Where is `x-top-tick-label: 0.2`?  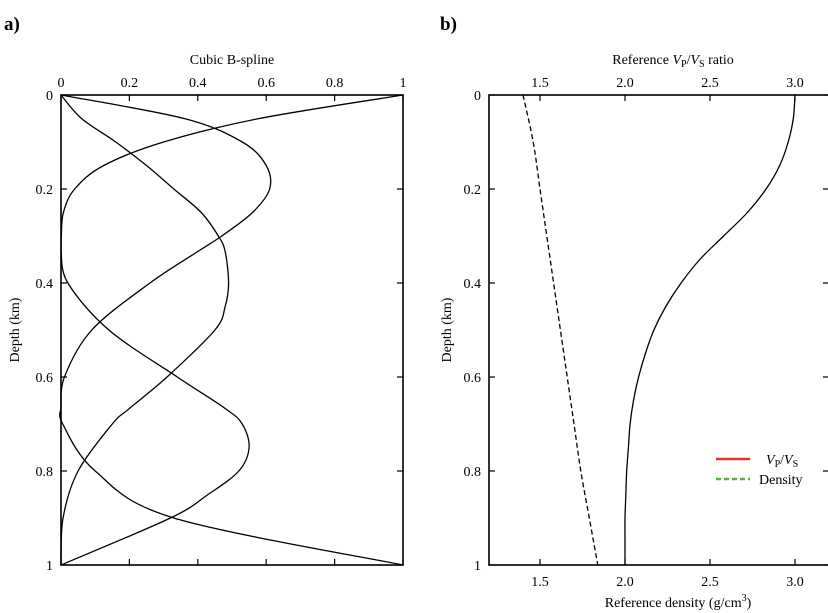 x-top-tick-label: 0.2 is located at coordinates (130, 83).